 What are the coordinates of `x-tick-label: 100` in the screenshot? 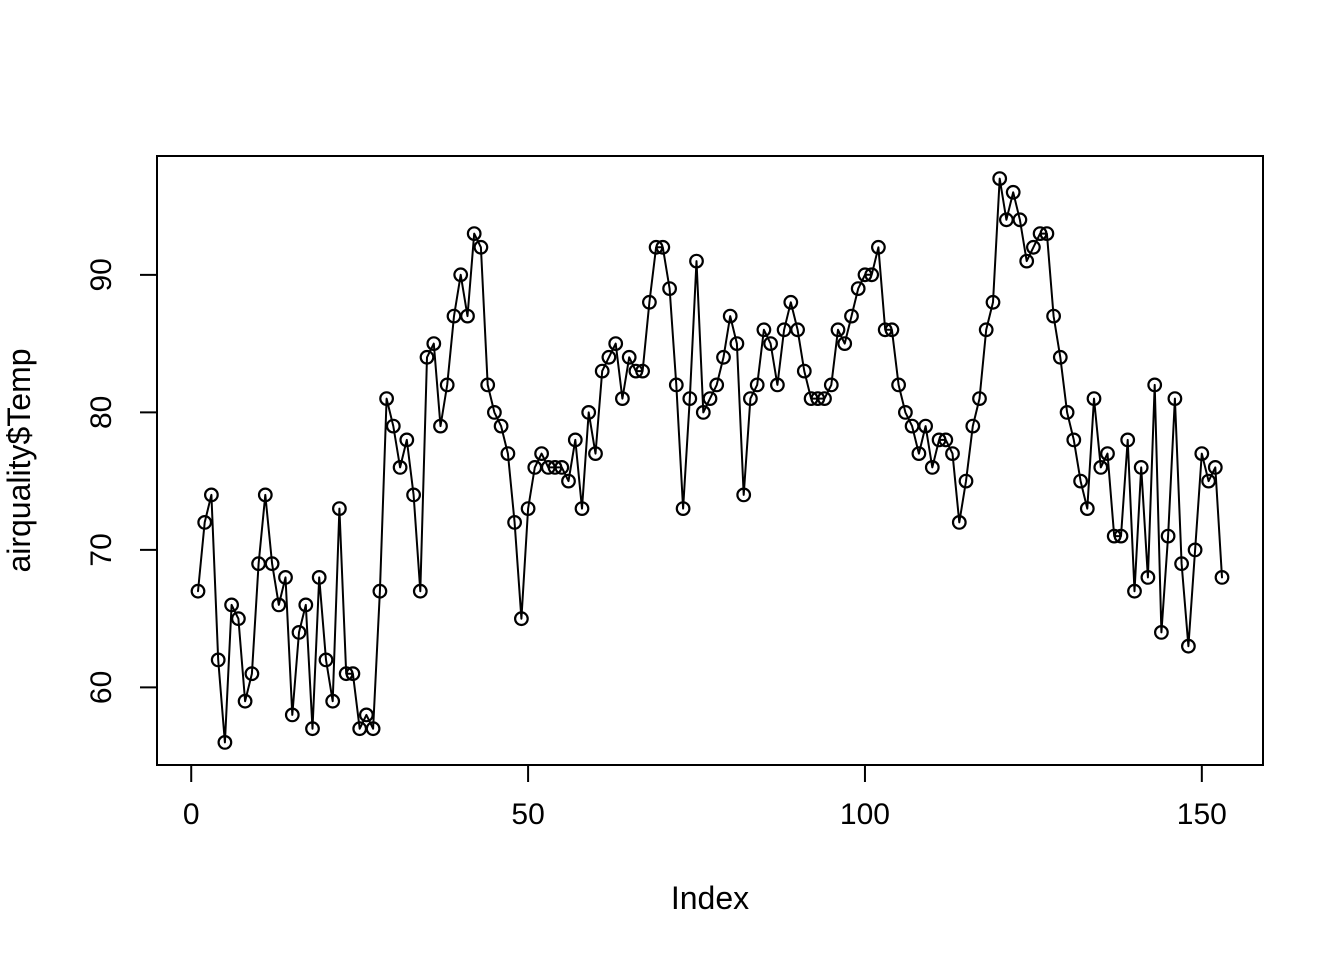 It's located at (865, 814).